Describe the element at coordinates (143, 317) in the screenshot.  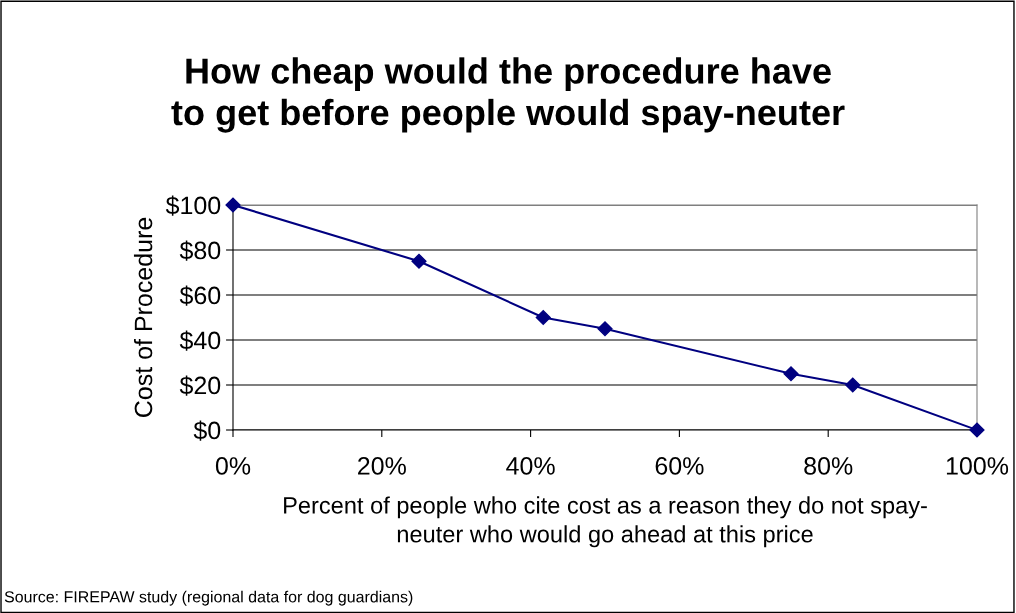
I see `y-axis-title: Cost of Procedure` at that location.